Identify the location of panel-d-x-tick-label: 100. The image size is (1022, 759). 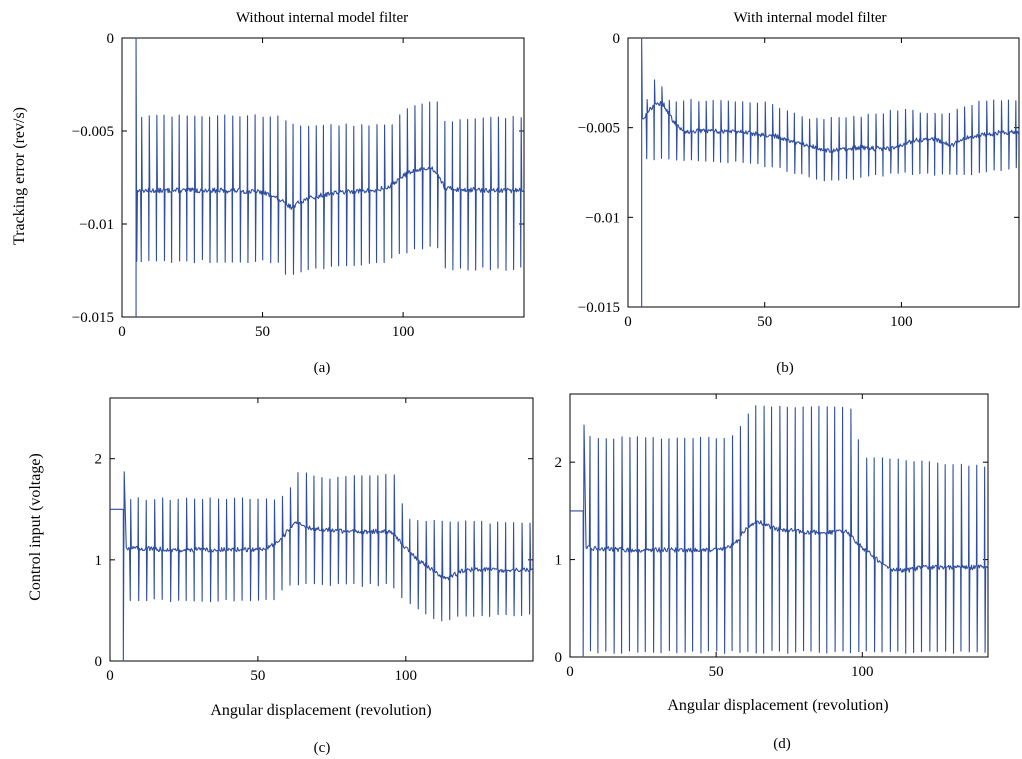
(862, 672).